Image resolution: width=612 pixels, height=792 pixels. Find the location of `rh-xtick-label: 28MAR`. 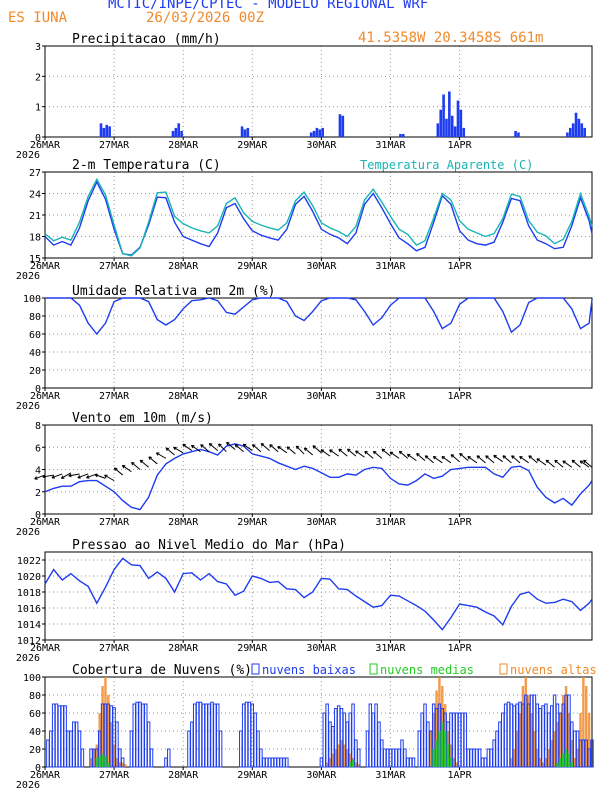

rh-xtick-label: 28MAR is located at coordinates (183, 396).